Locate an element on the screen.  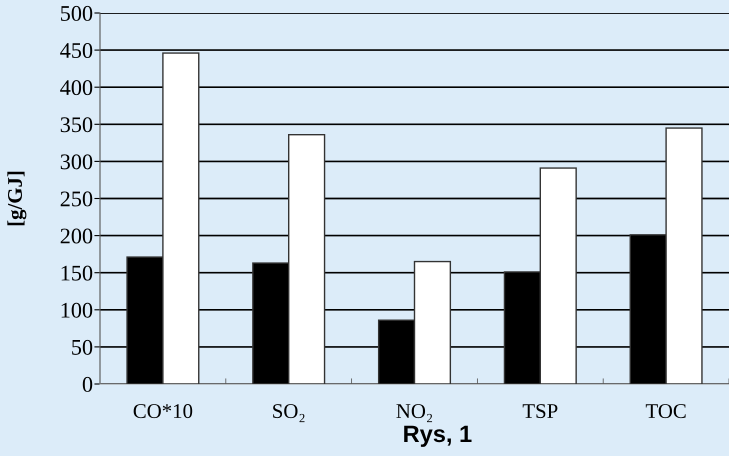
y-tick-label: 200 is located at coordinates (76, 236).